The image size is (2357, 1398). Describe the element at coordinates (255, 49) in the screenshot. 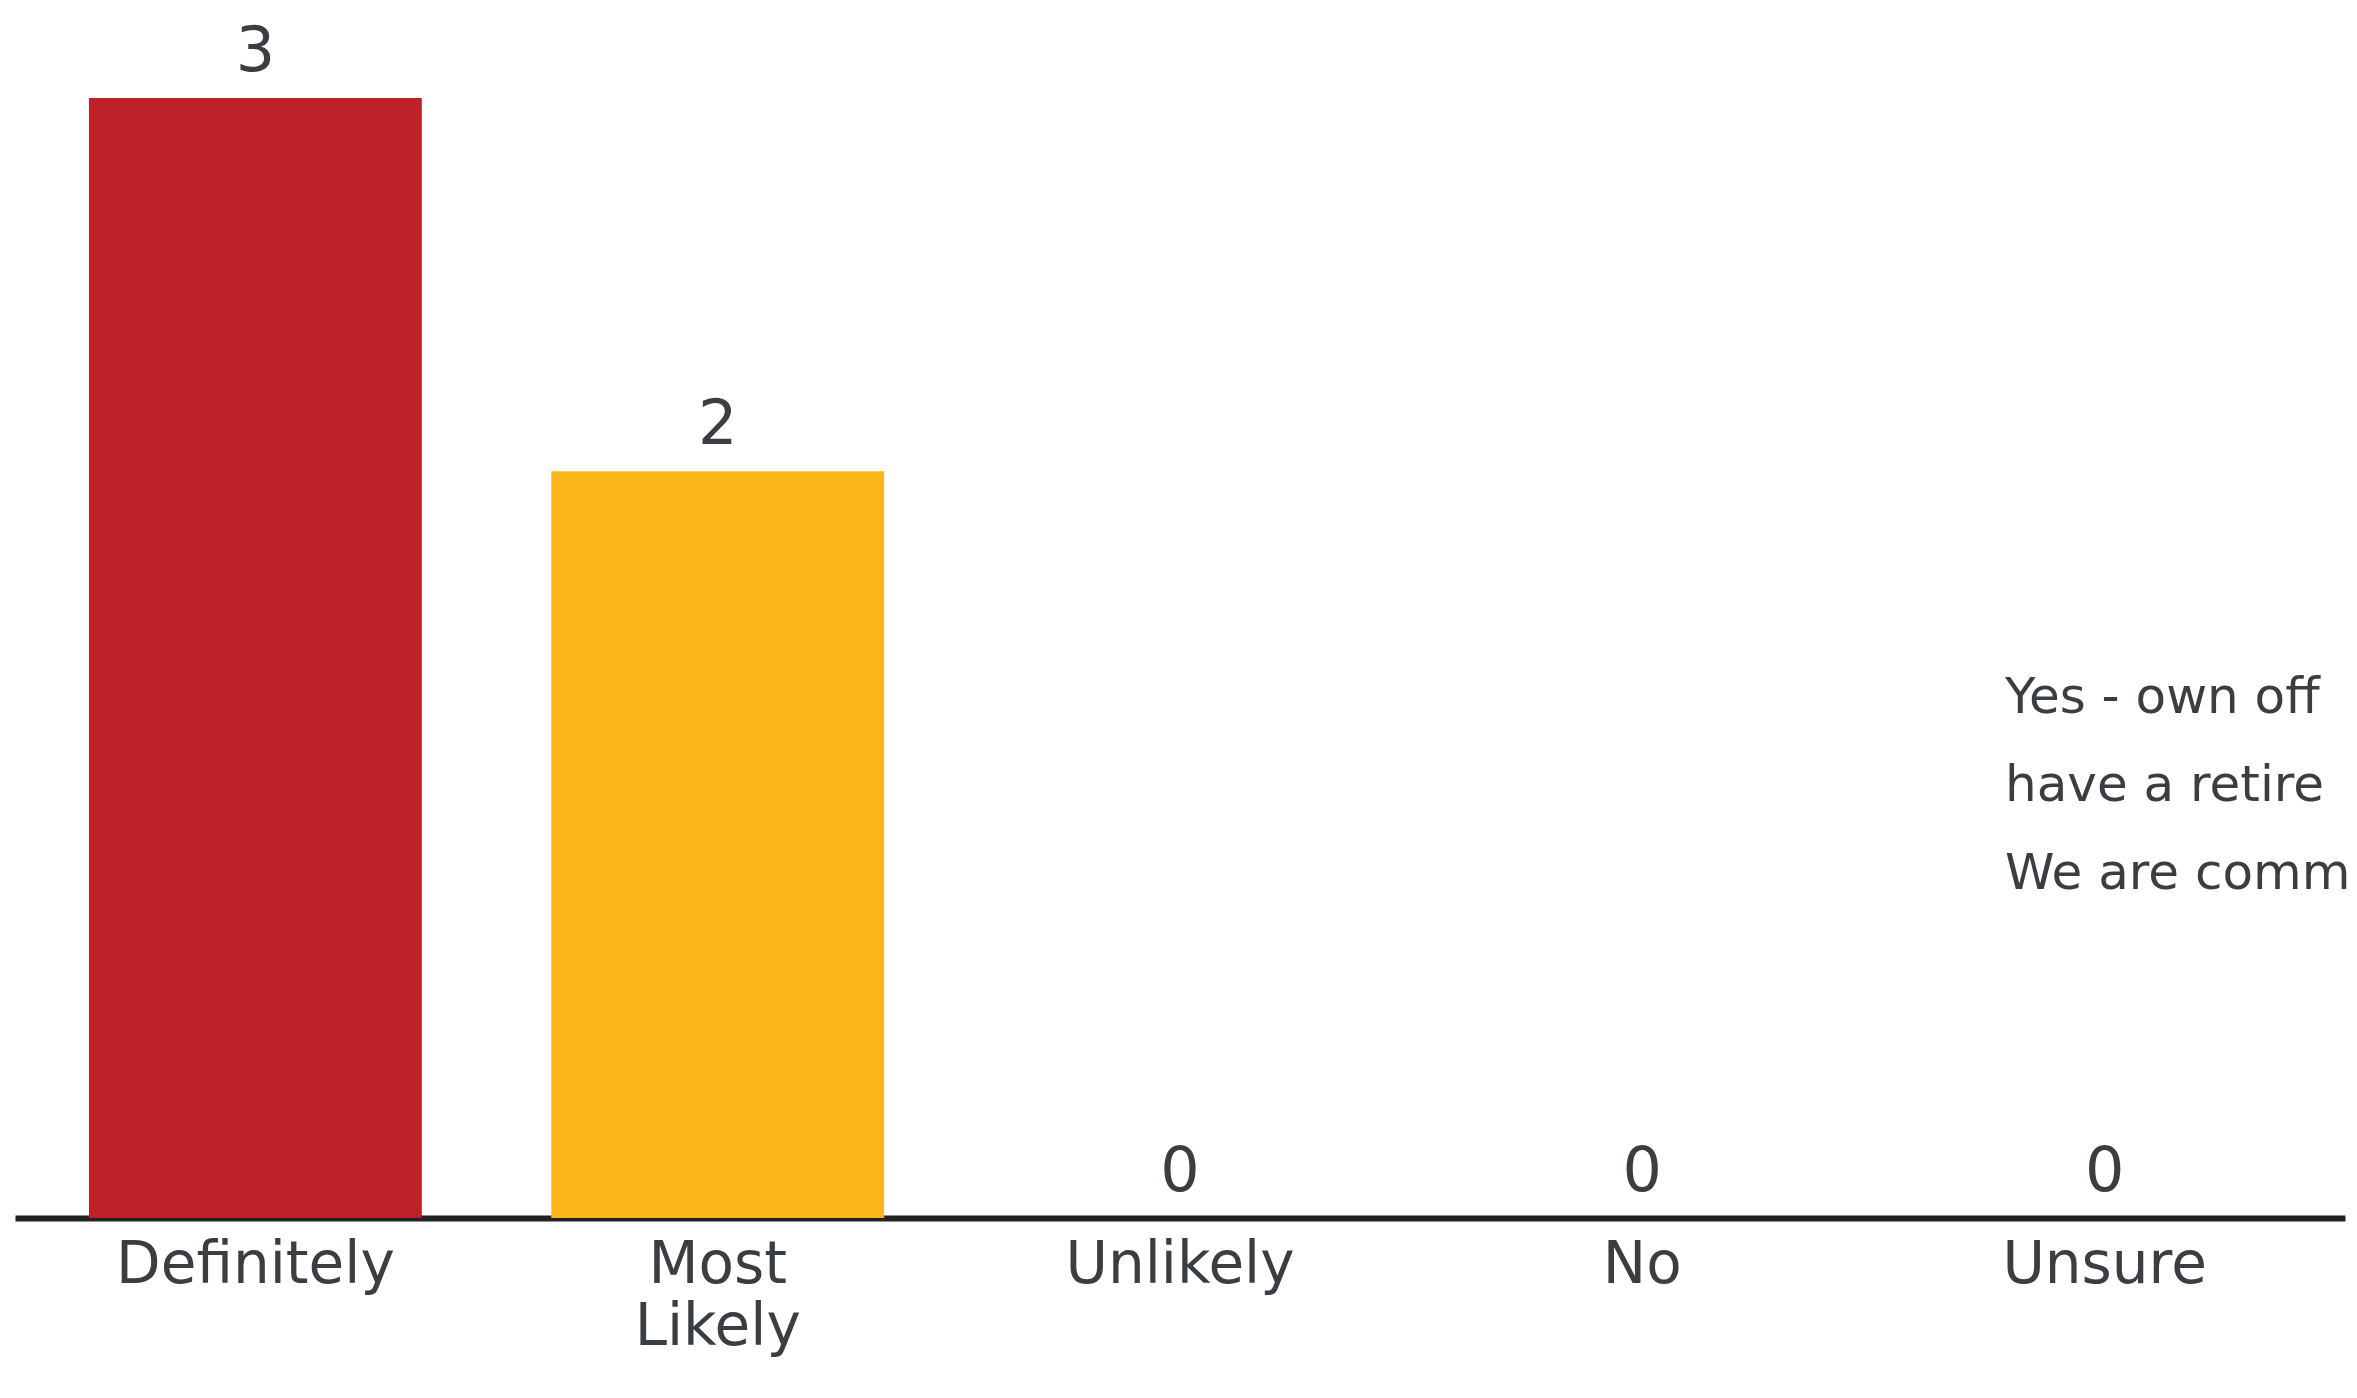

I see `data-label: 3` at that location.